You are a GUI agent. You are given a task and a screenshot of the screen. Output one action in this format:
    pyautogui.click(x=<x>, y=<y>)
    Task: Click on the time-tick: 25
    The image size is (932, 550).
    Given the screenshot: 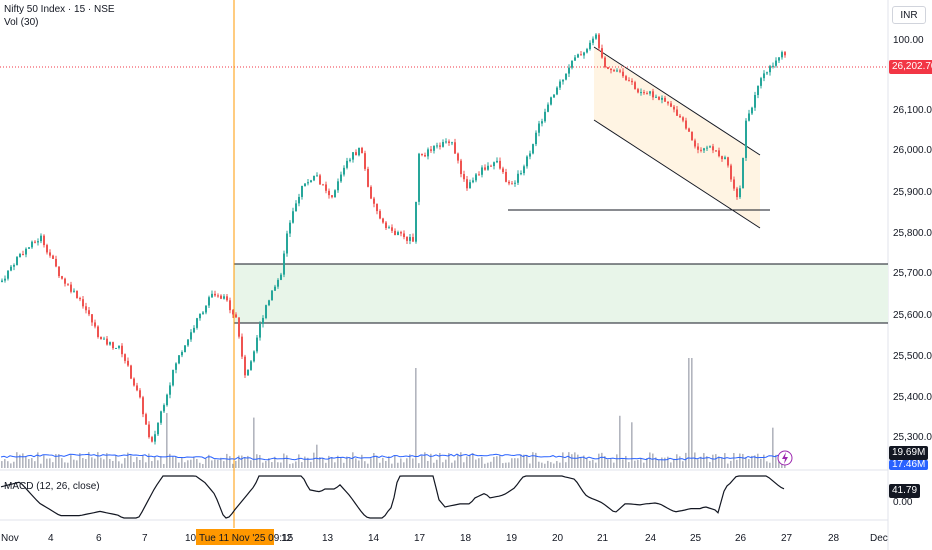 What is the action you would take?
    pyautogui.click(x=696, y=538)
    